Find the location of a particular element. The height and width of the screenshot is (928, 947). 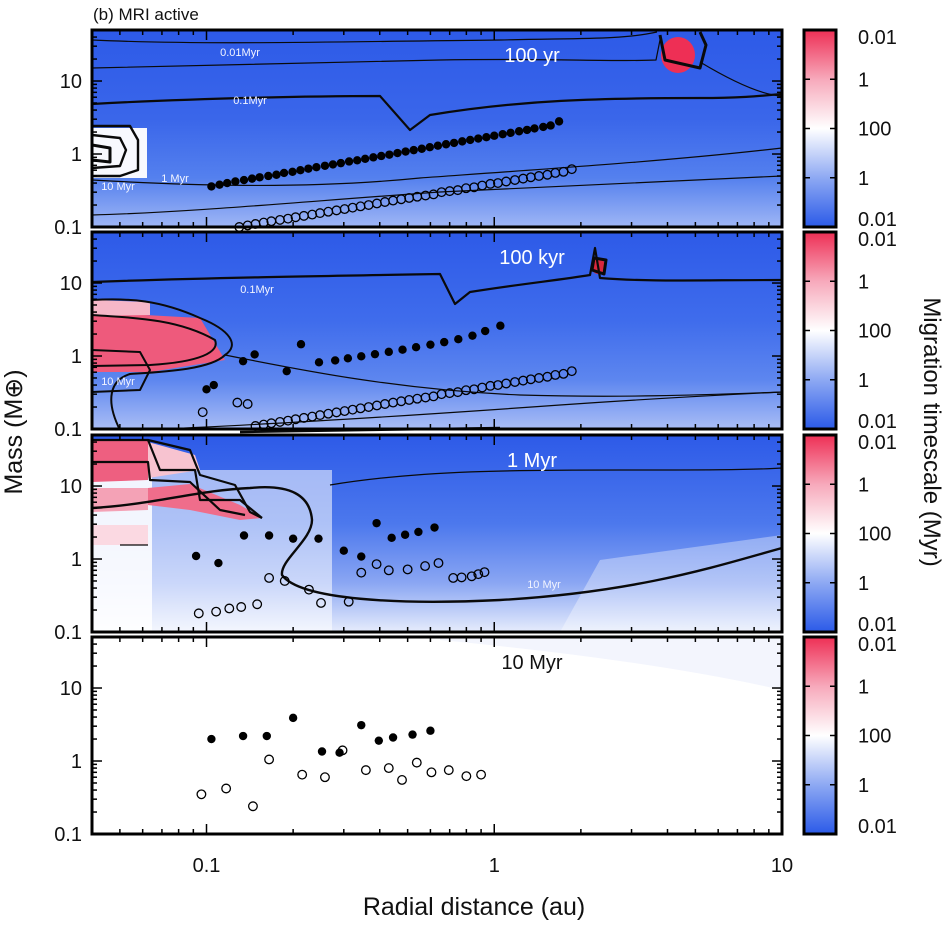

colorbar-label: Migration timescale (Myr) is located at coordinates (931, 431).